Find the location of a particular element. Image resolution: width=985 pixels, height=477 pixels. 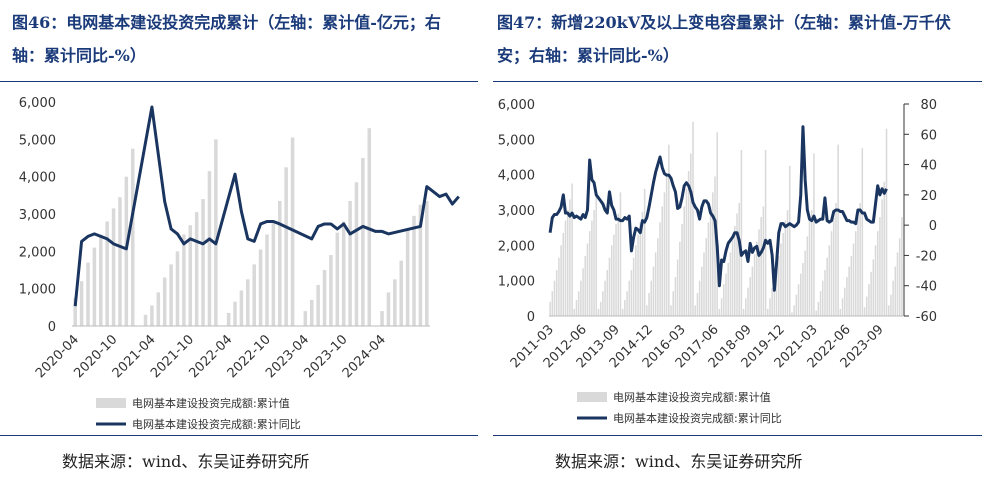

y2-tick-right-2: -20 is located at coordinates (926, 256).